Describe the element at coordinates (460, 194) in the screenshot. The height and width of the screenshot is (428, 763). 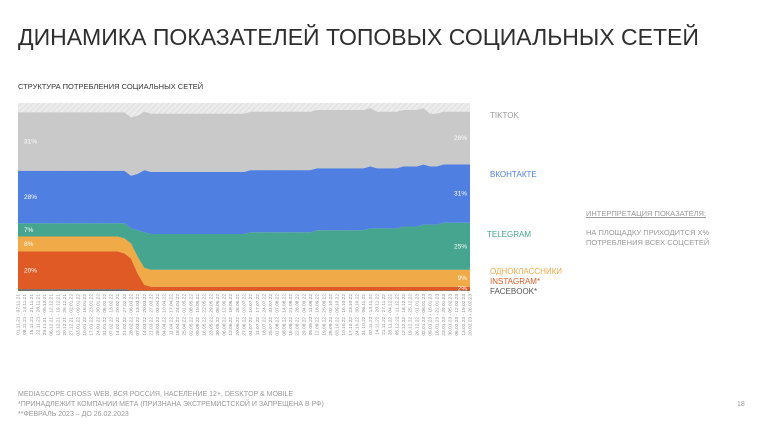
I see `value-label-end: 31%` at that location.